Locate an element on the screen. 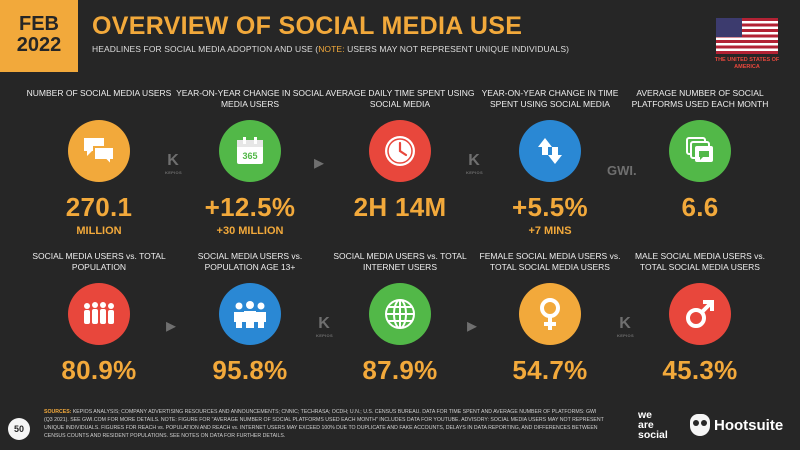  calendar-365-icon: 365 is located at coordinates (250, 151).